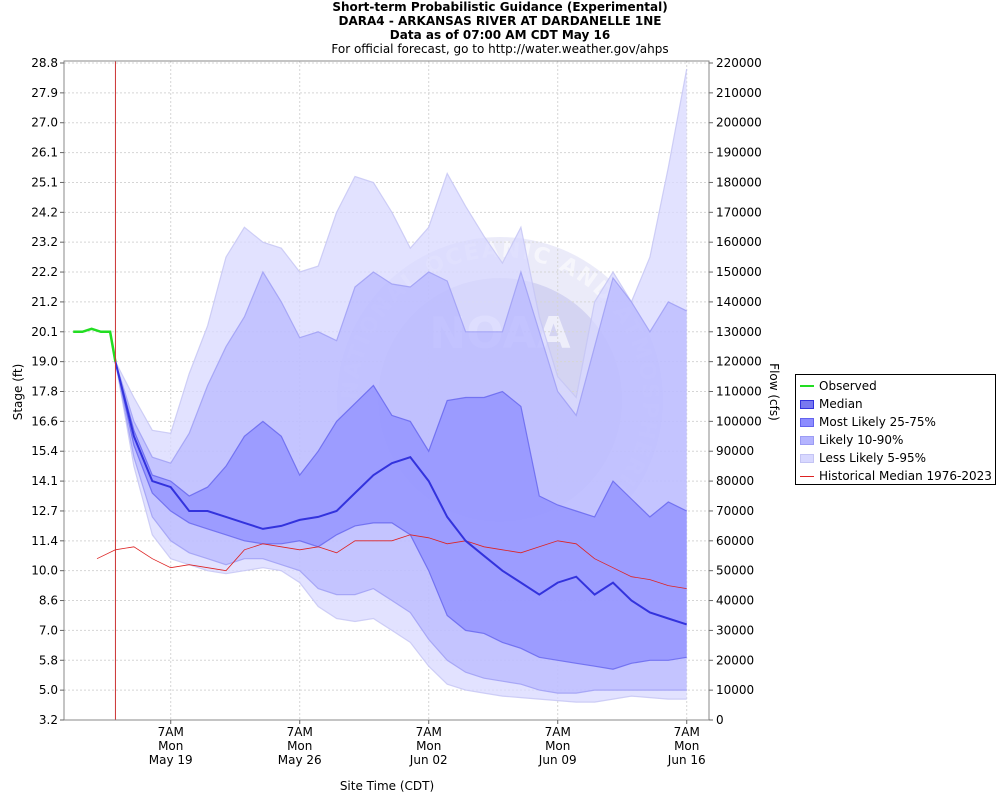 This screenshot has height=800, width=1000. I want to click on y-right-tick-label: 130000, so click(739, 332).